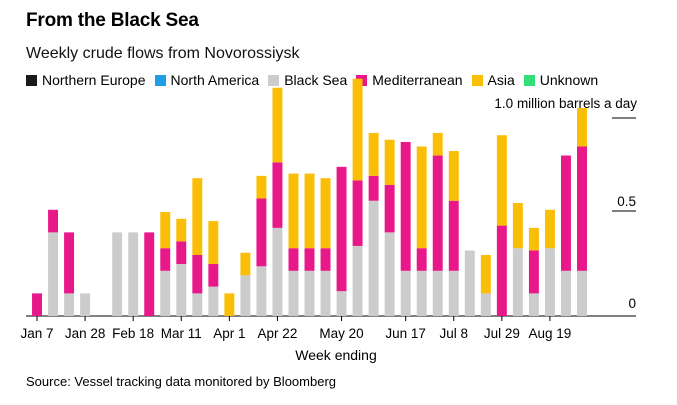 The width and height of the screenshot is (677, 405). Describe the element at coordinates (453, 333) in the screenshot. I see `x-tick-label: Jul 8` at that location.